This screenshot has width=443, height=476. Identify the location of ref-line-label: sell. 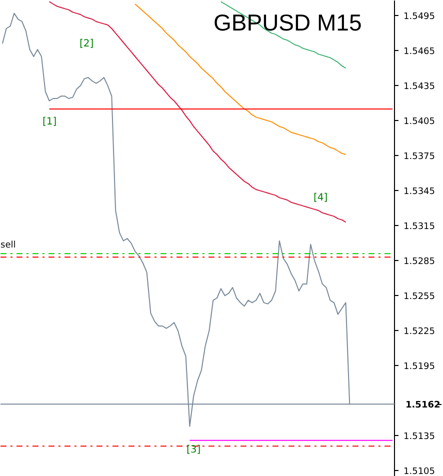
(8, 245).